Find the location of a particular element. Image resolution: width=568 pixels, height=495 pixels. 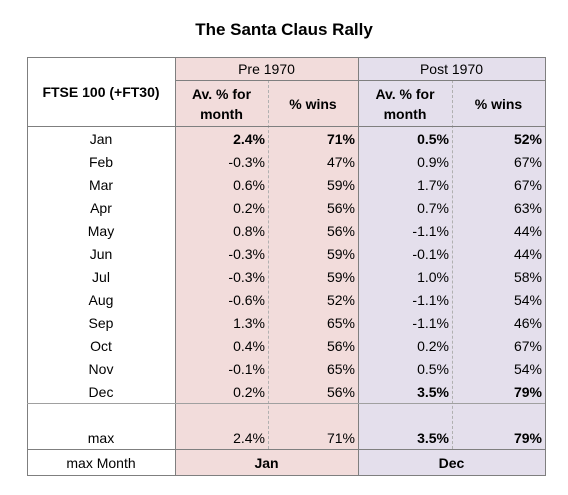

row-label: Jan is located at coordinates (101, 138).